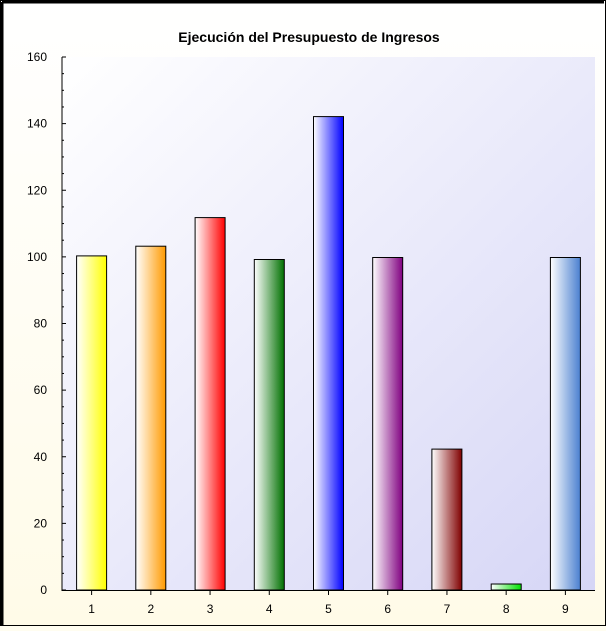  Describe the element at coordinates (37, 190) in the screenshot. I see `y-tick-label: 120` at that location.